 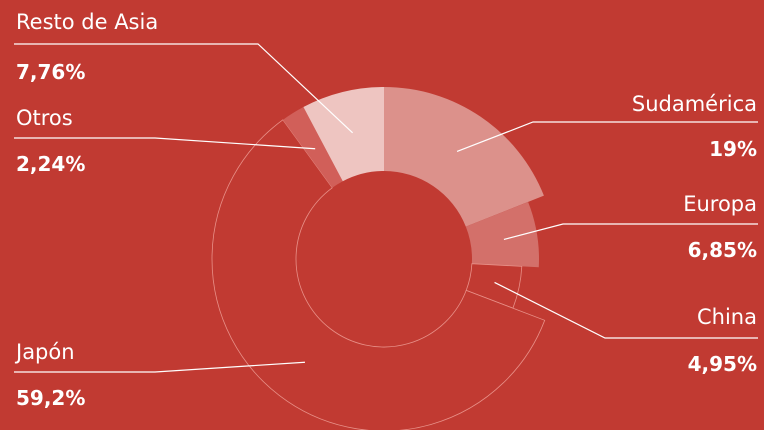 What do you see at coordinates (160, 367) in the screenshot?
I see `leader-line-japon` at bounding box center [160, 367].